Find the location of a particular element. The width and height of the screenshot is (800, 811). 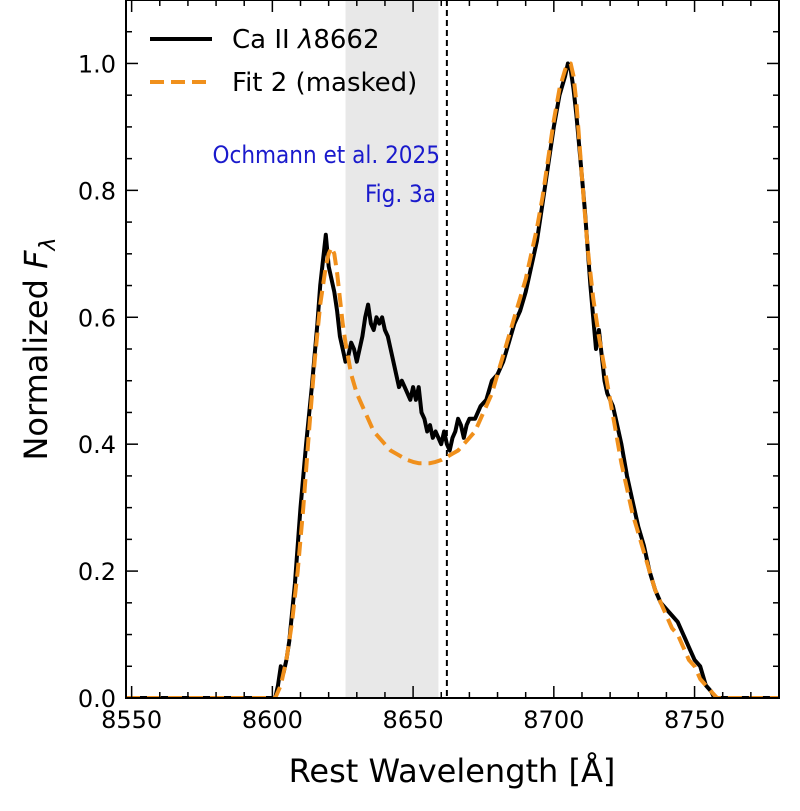

legend: Ca II λ8662 Fit 2 (masked) is located at coordinates (283, 61).